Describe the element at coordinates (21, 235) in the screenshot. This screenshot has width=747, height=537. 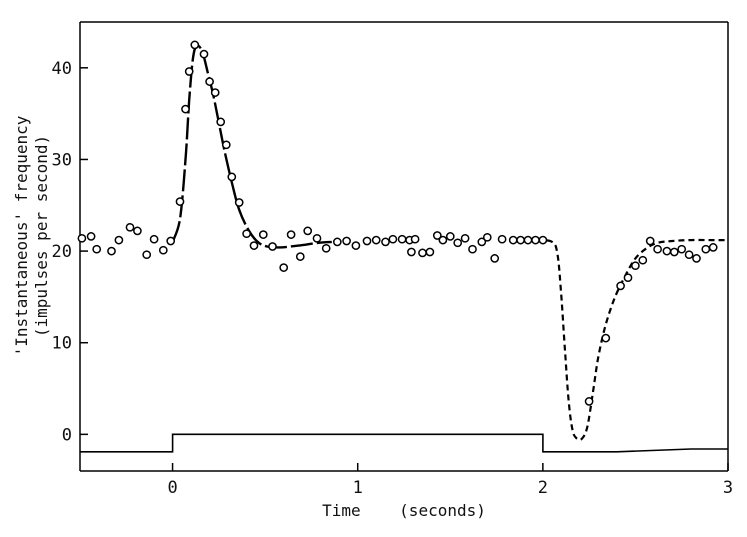
I see `y-axis-label-line1: 'Instantaneous' frequency` at that location.